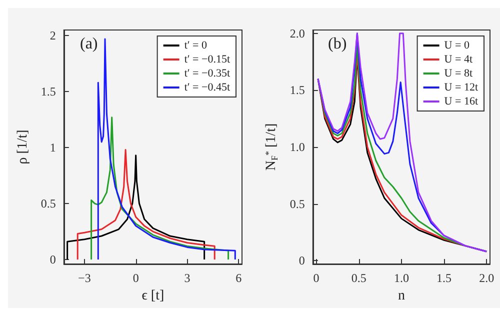 The width and height of the screenshot is (500, 320). I want to click on annotation: (a), so click(89, 44).